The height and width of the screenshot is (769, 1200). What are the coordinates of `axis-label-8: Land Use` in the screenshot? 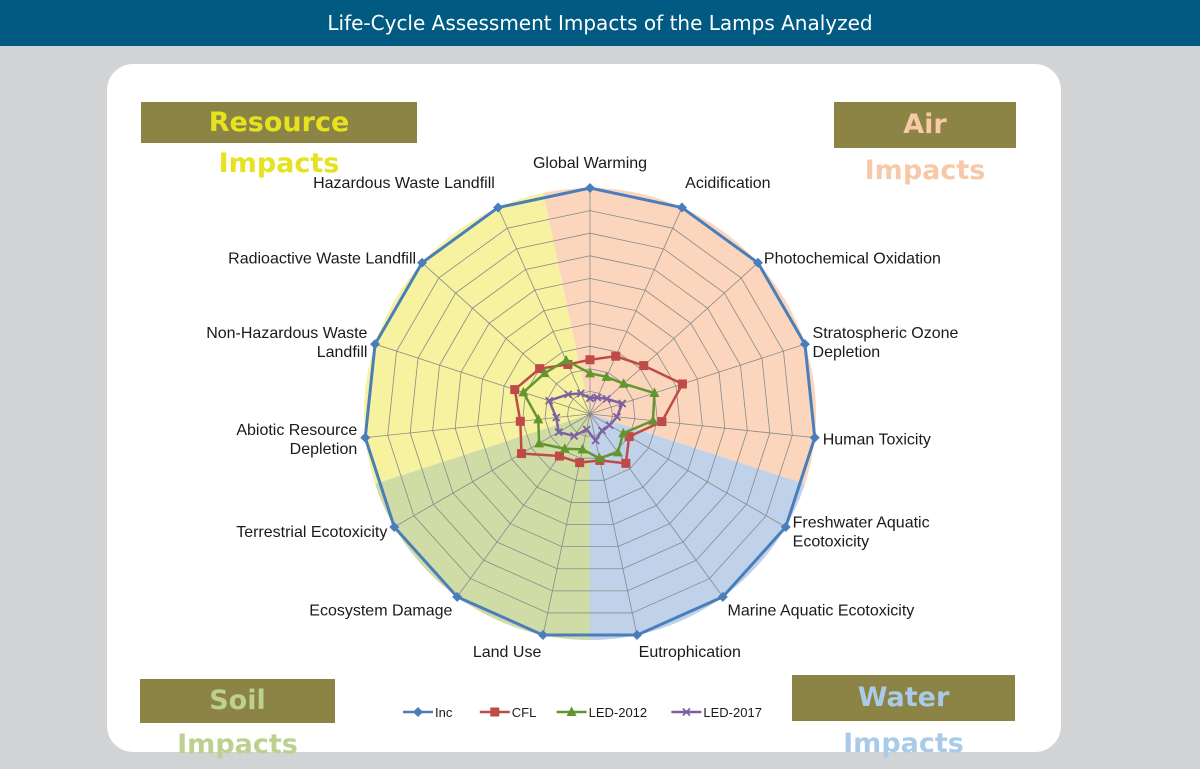 It's located at (507, 652).